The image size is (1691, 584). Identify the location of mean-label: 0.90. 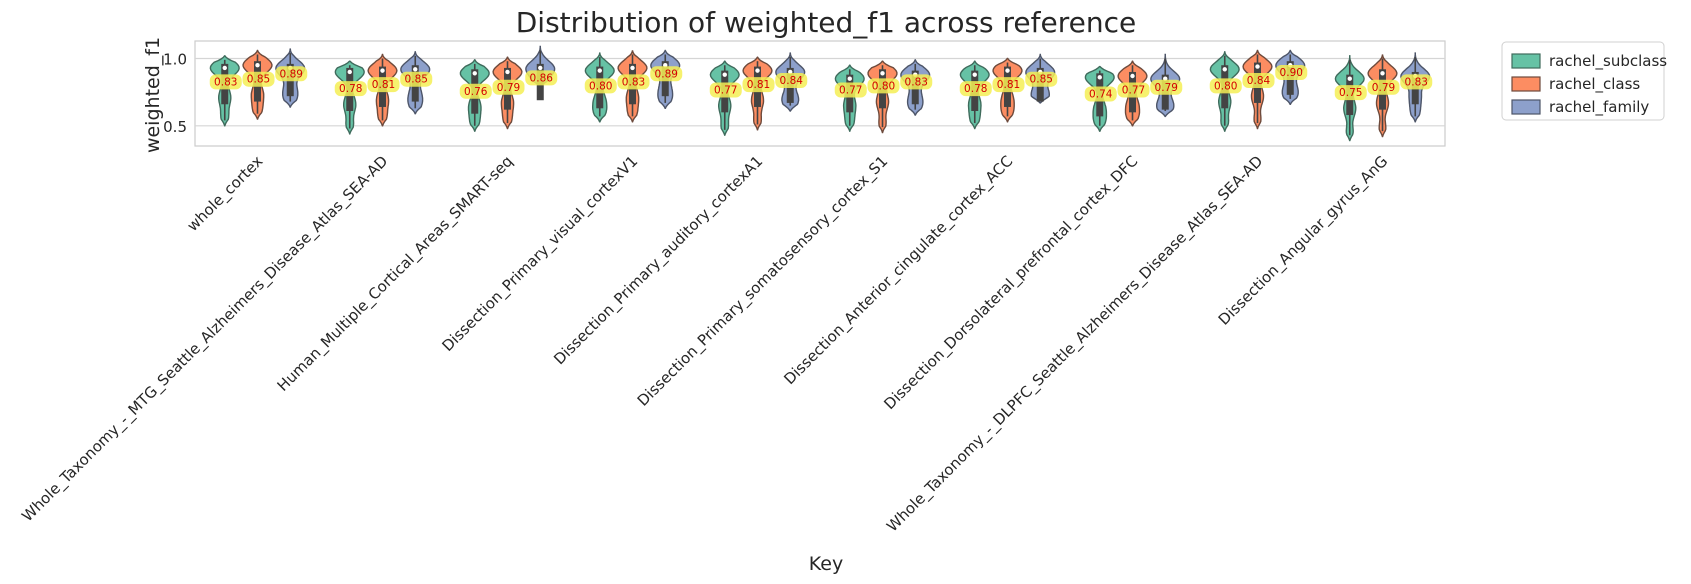
(1291, 73).